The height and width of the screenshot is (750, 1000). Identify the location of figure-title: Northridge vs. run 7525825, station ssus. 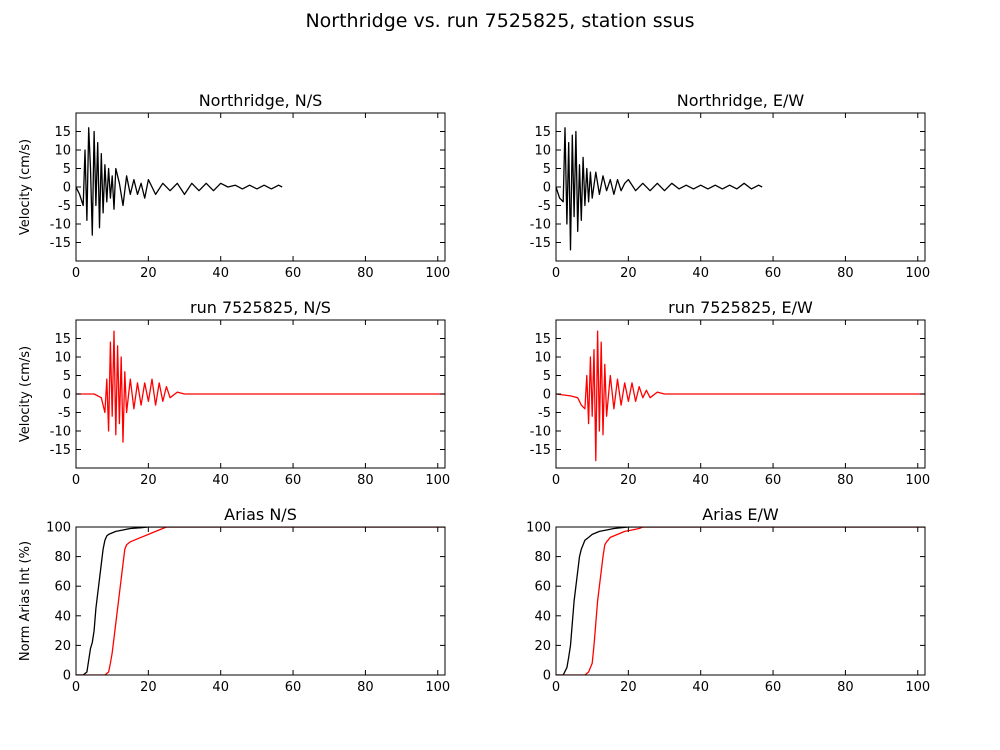
(500, 21).